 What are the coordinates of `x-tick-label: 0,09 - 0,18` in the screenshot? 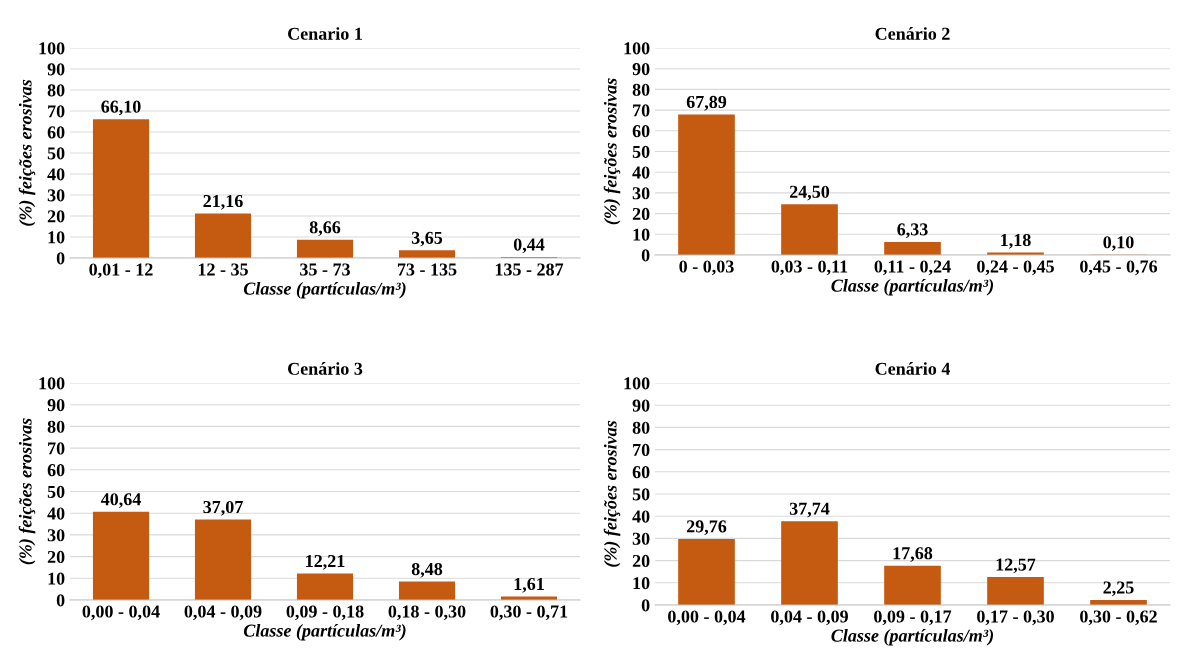 It's located at (325, 613).